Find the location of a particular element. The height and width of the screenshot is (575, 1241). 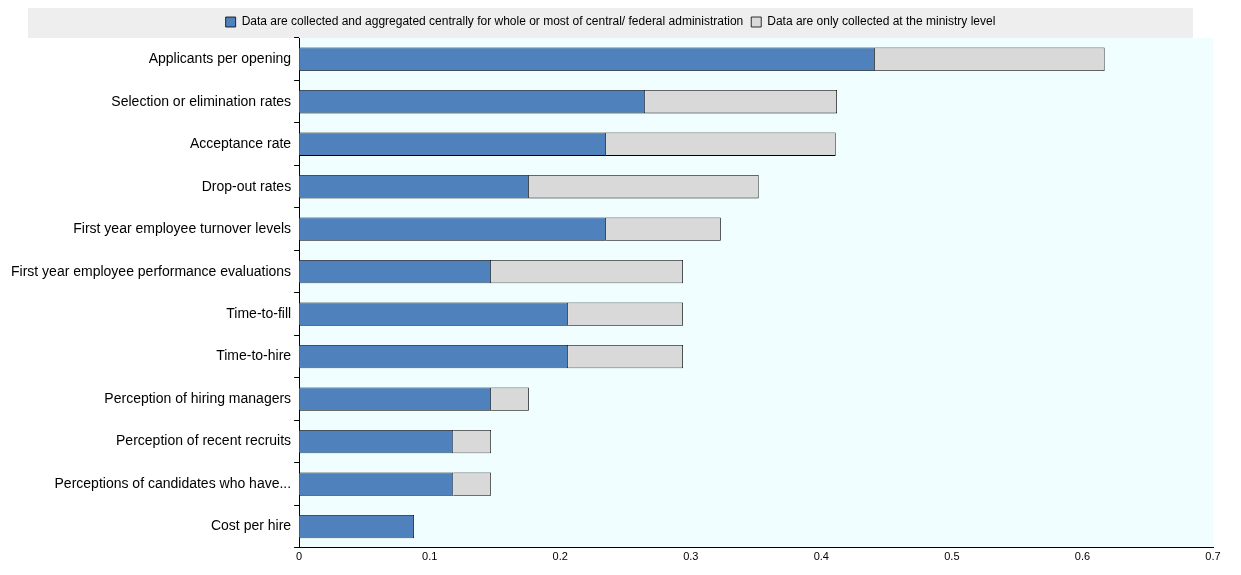

y-tick-label: Time-to-hire is located at coordinates (254, 355).